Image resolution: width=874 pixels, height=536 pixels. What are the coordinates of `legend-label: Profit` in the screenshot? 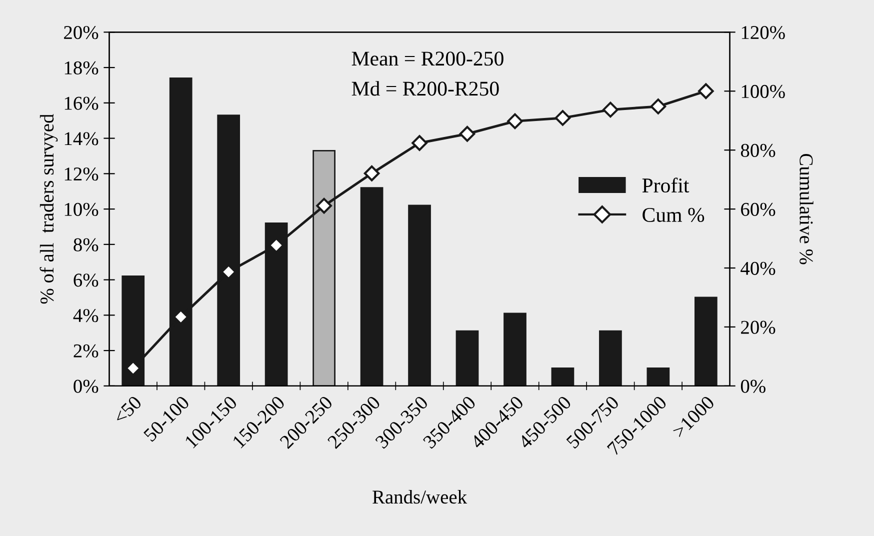 It's located at (666, 185).